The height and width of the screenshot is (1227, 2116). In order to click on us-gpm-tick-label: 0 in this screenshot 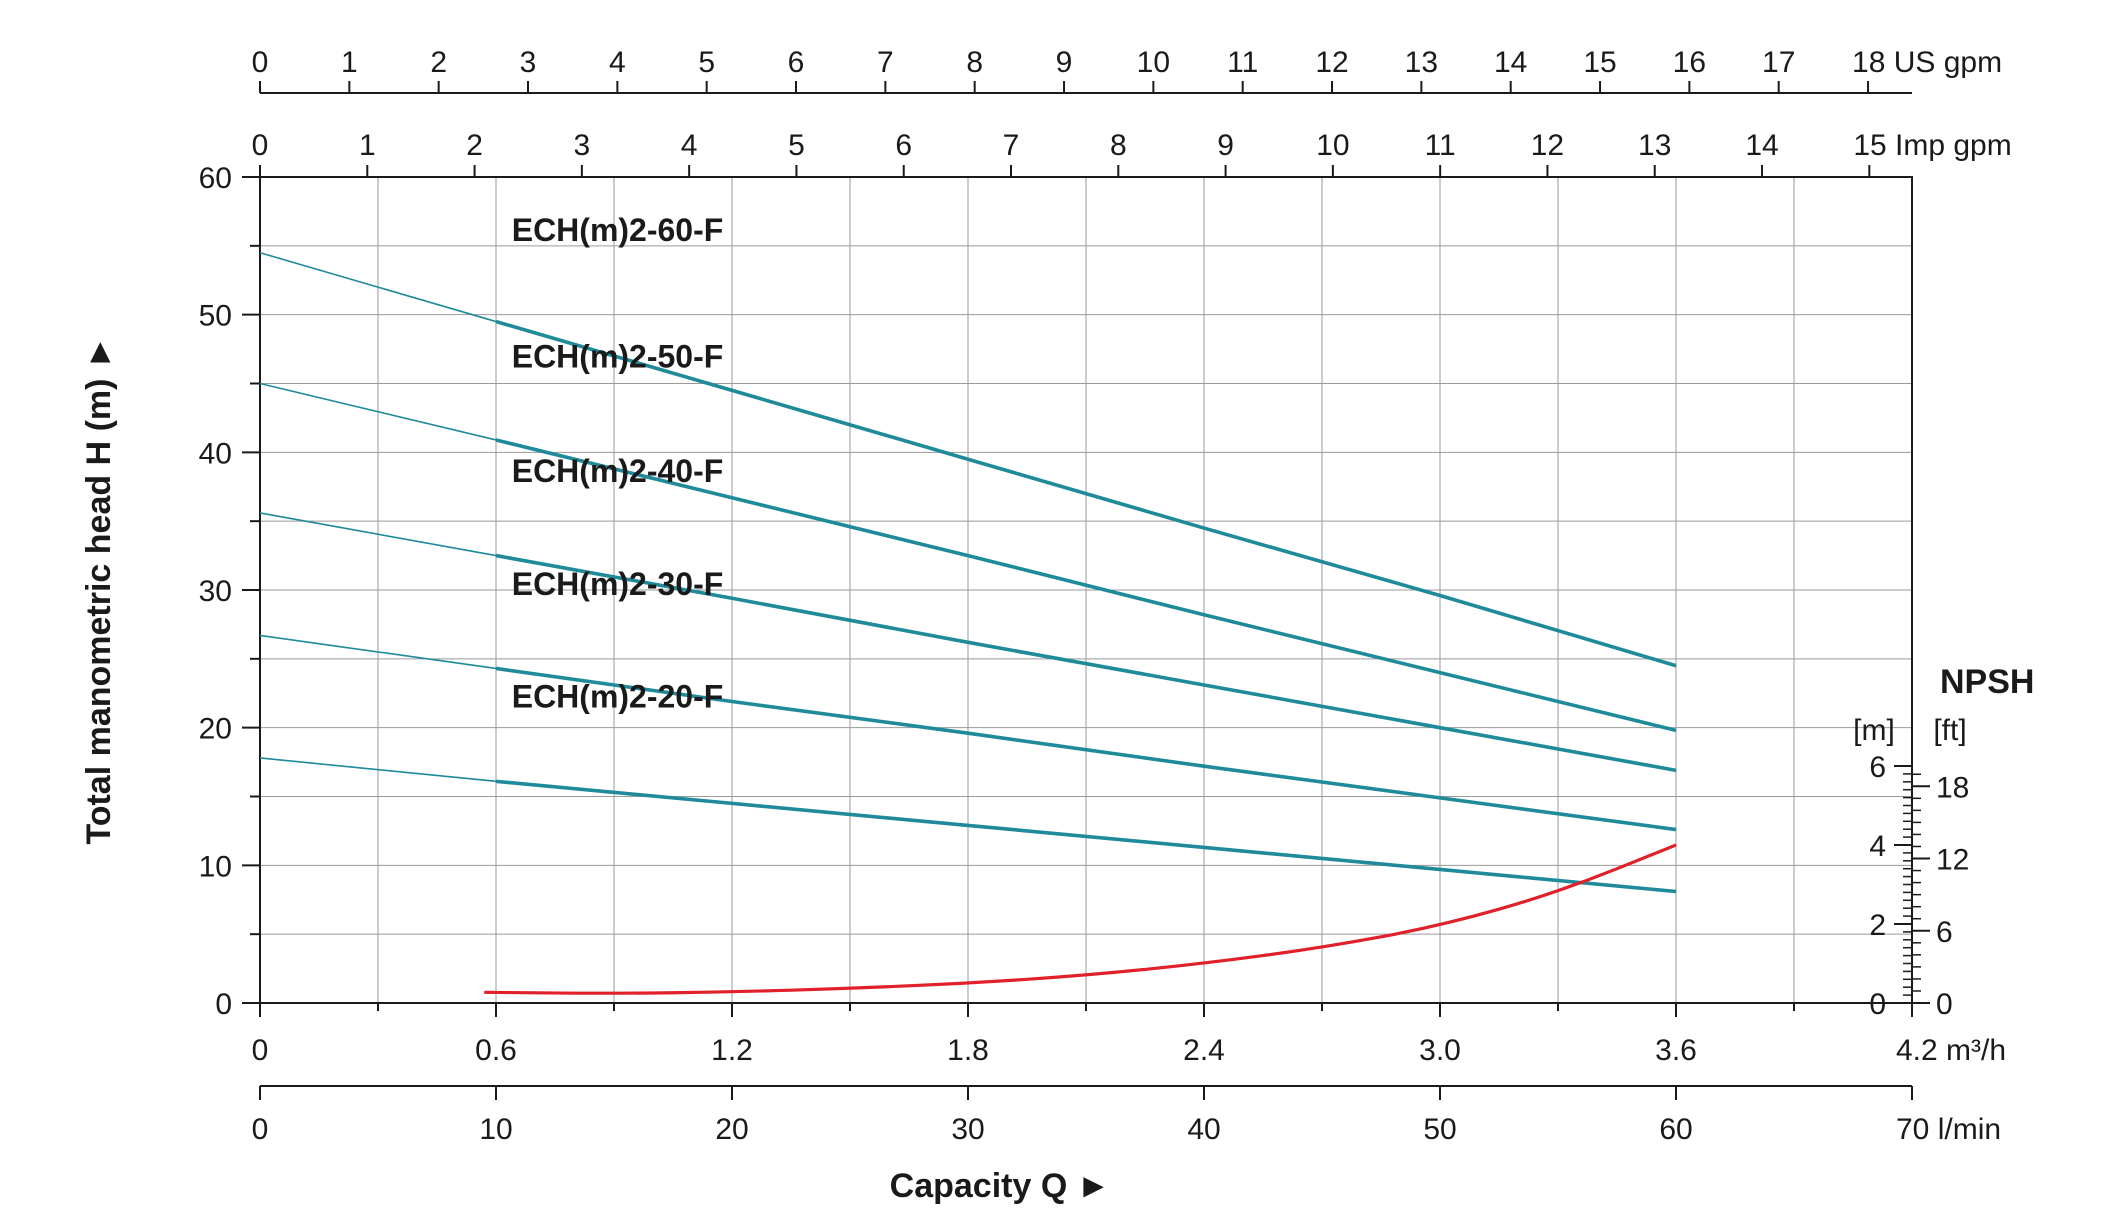, I will do `click(260, 62)`.